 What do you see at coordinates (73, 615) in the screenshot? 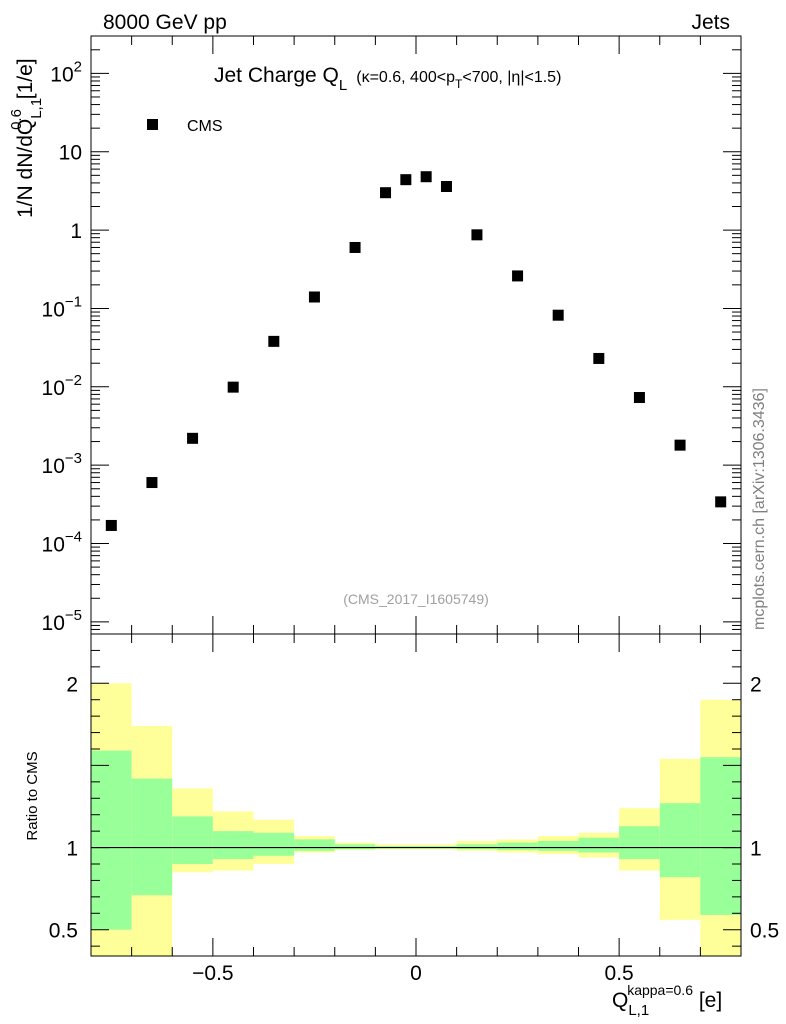
I see `y-tick-exponent: −5` at bounding box center [73, 615].